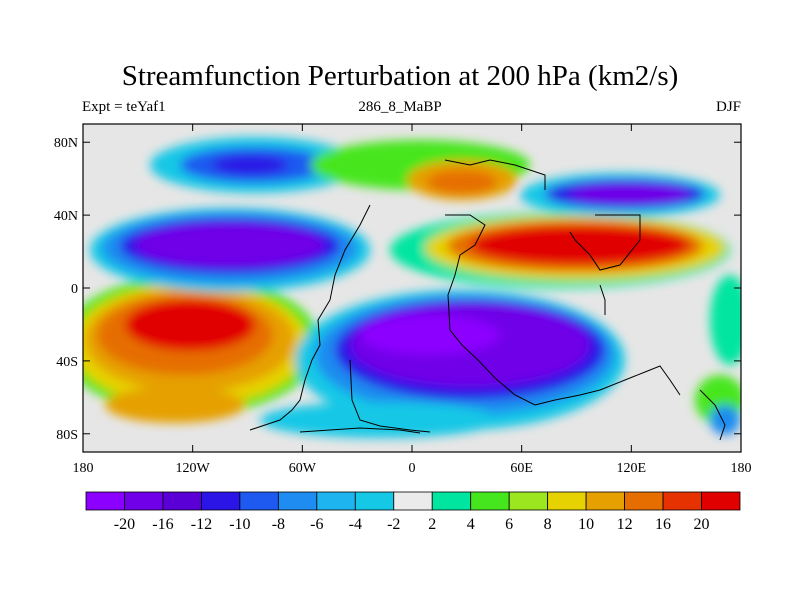 This screenshot has width=800, height=600. What do you see at coordinates (124, 524) in the screenshot?
I see `colorbar-label: -20` at bounding box center [124, 524].